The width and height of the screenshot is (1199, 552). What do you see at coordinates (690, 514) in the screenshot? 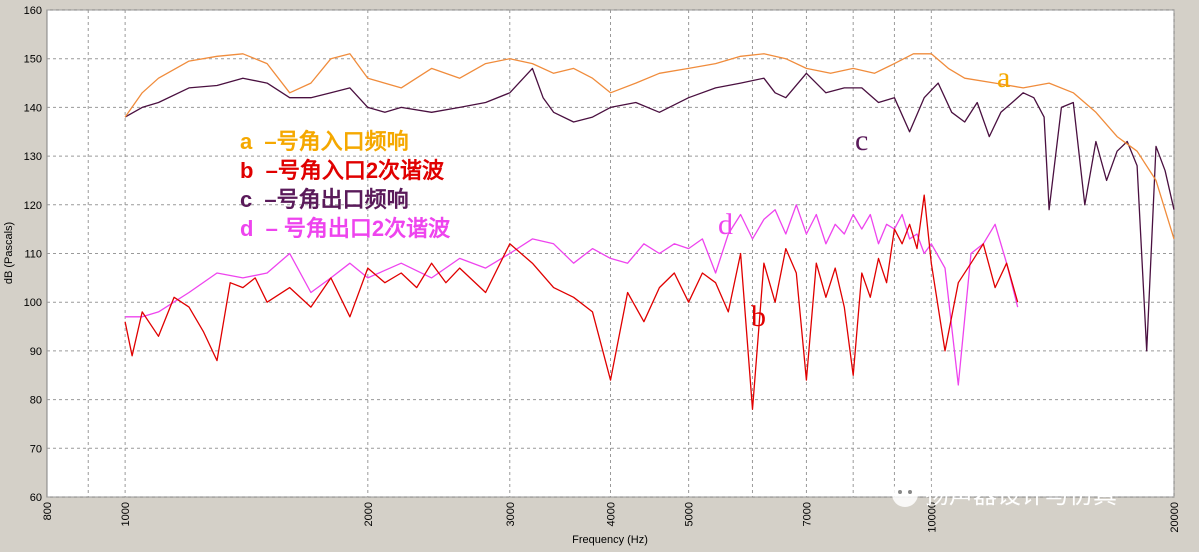
I see `x-tick-label: 5000` at bounding box center [690, 514].